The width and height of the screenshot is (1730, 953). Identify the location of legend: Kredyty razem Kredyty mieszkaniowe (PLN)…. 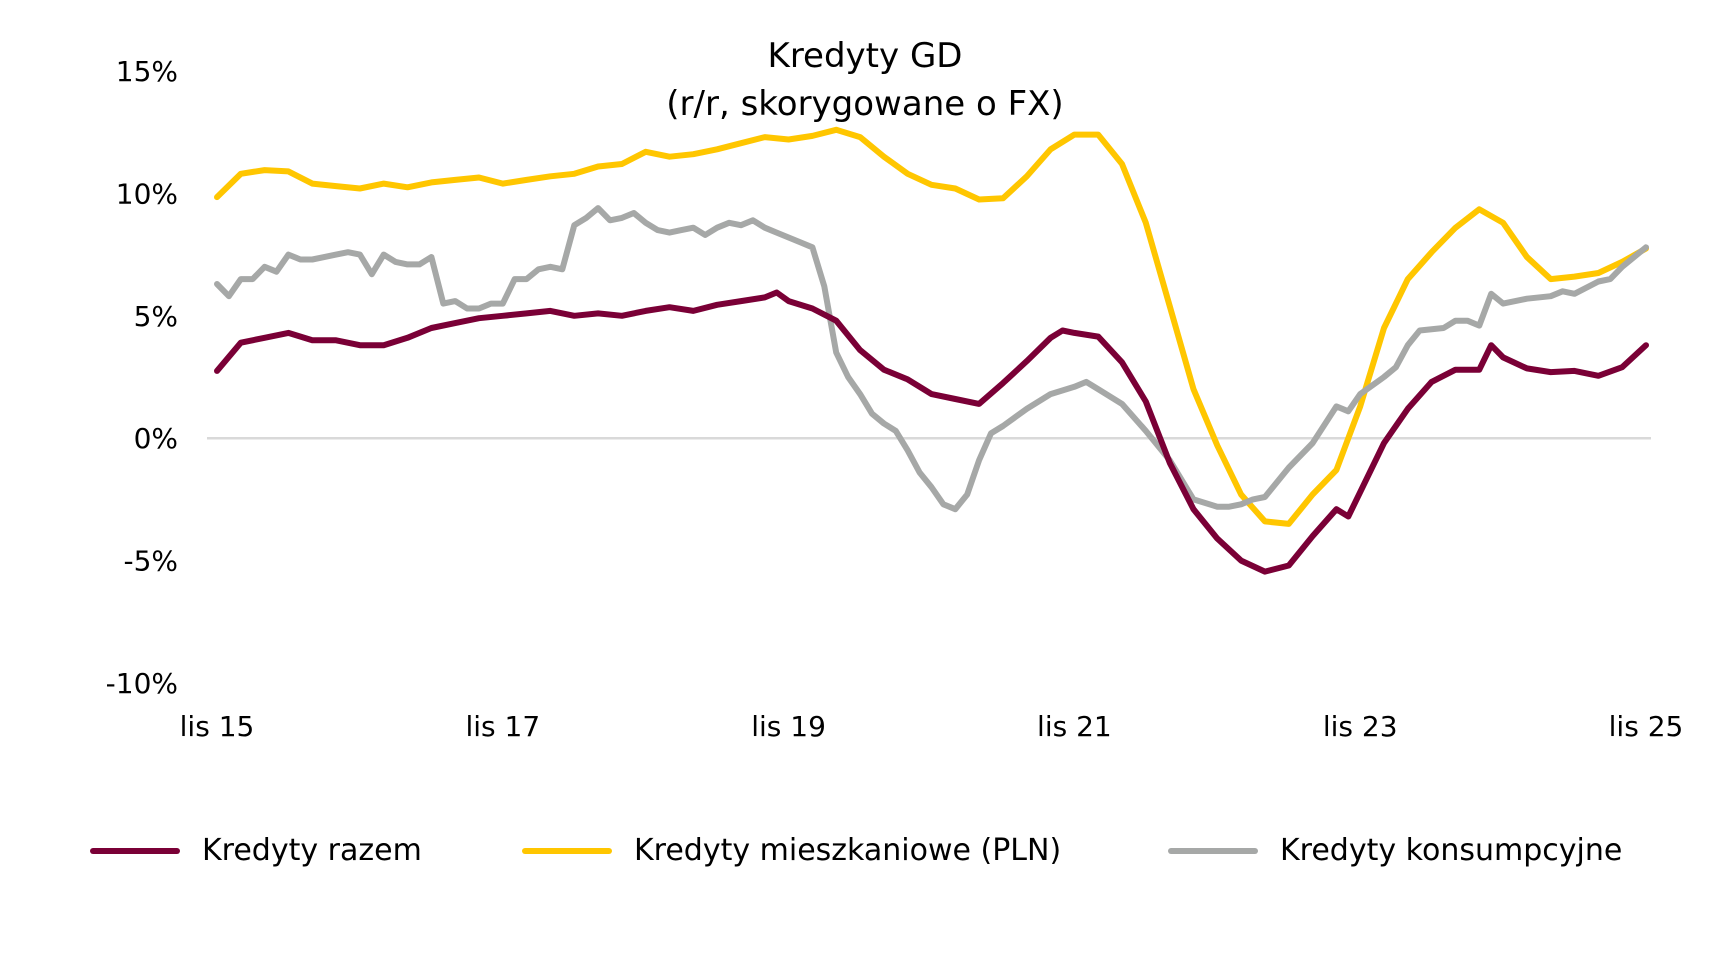
(865, 853).